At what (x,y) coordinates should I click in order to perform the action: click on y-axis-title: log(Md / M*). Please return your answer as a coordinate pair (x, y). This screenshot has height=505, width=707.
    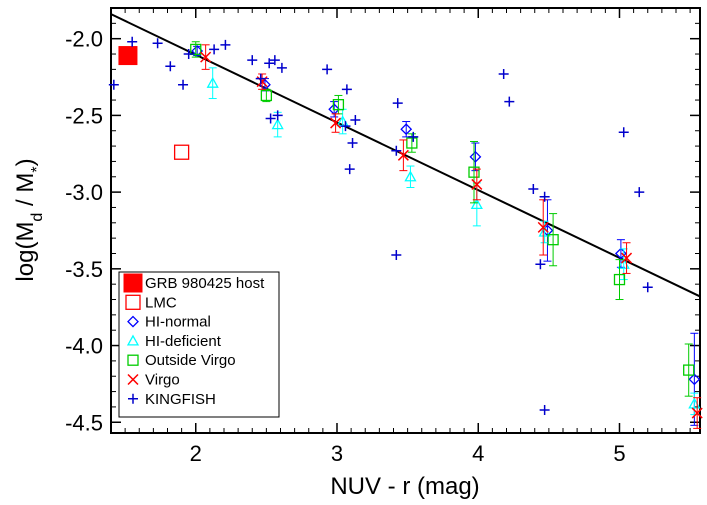
    Looking at the image, I should click on (29, 219).